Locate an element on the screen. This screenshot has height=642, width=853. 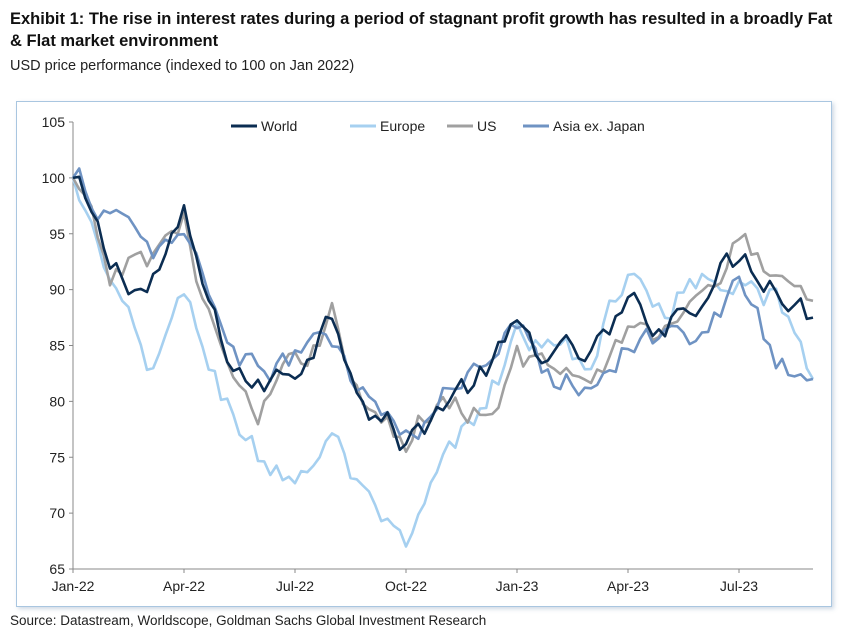
x-tick-label: Jul-23 is located at coordinates (739, 586).